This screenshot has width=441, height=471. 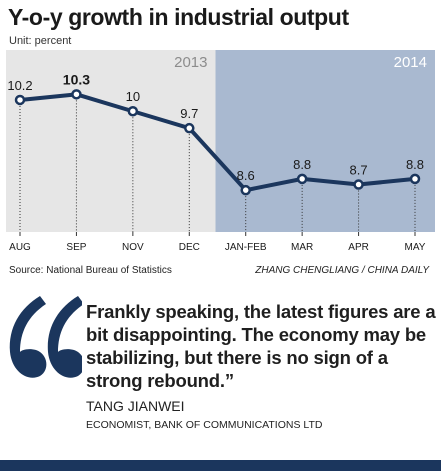 What do you see at coordinates (178, 17) in the screenshot?
I see `chart-title: Y-o-y growth in industrial output` at bounding box center [178, 17].